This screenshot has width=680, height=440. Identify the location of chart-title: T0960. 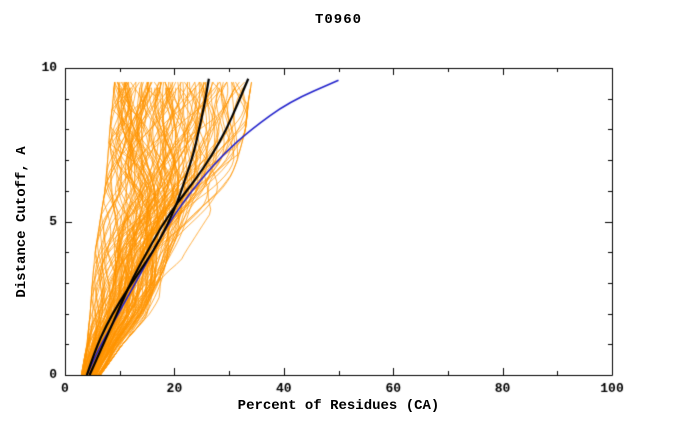
(338, 20).